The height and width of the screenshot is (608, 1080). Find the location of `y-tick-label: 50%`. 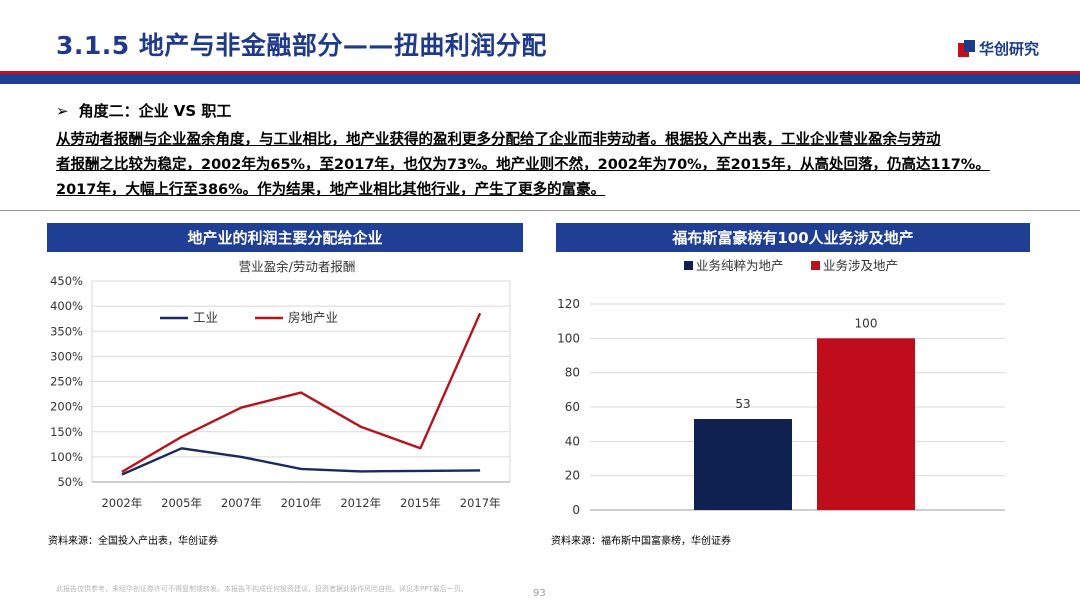

y-tick-label: 50% is located at coordinates (70, 482).